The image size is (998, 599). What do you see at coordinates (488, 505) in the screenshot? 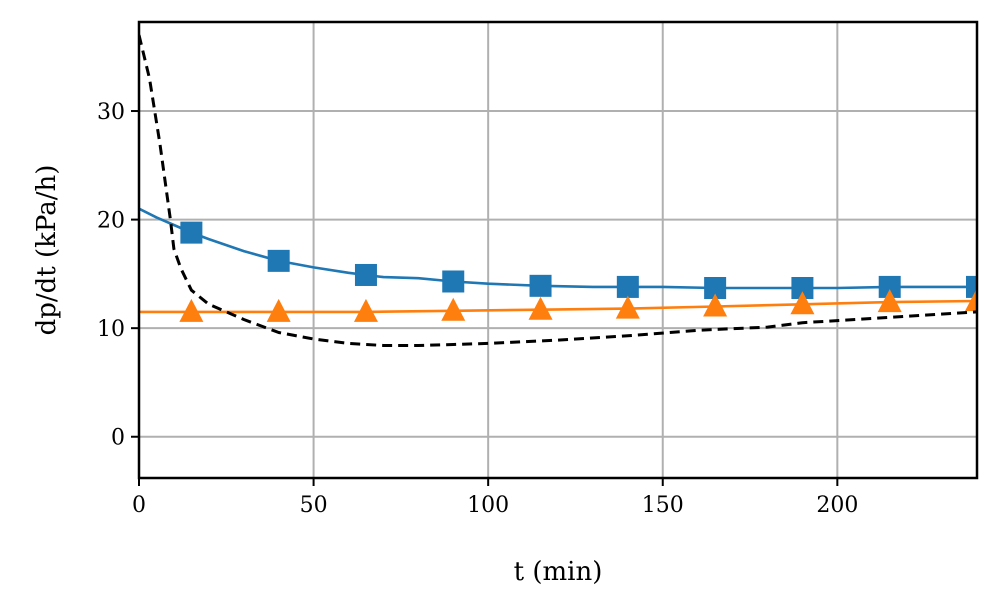
I see `x-tick-label: 100` at bounding box center [488, 505].